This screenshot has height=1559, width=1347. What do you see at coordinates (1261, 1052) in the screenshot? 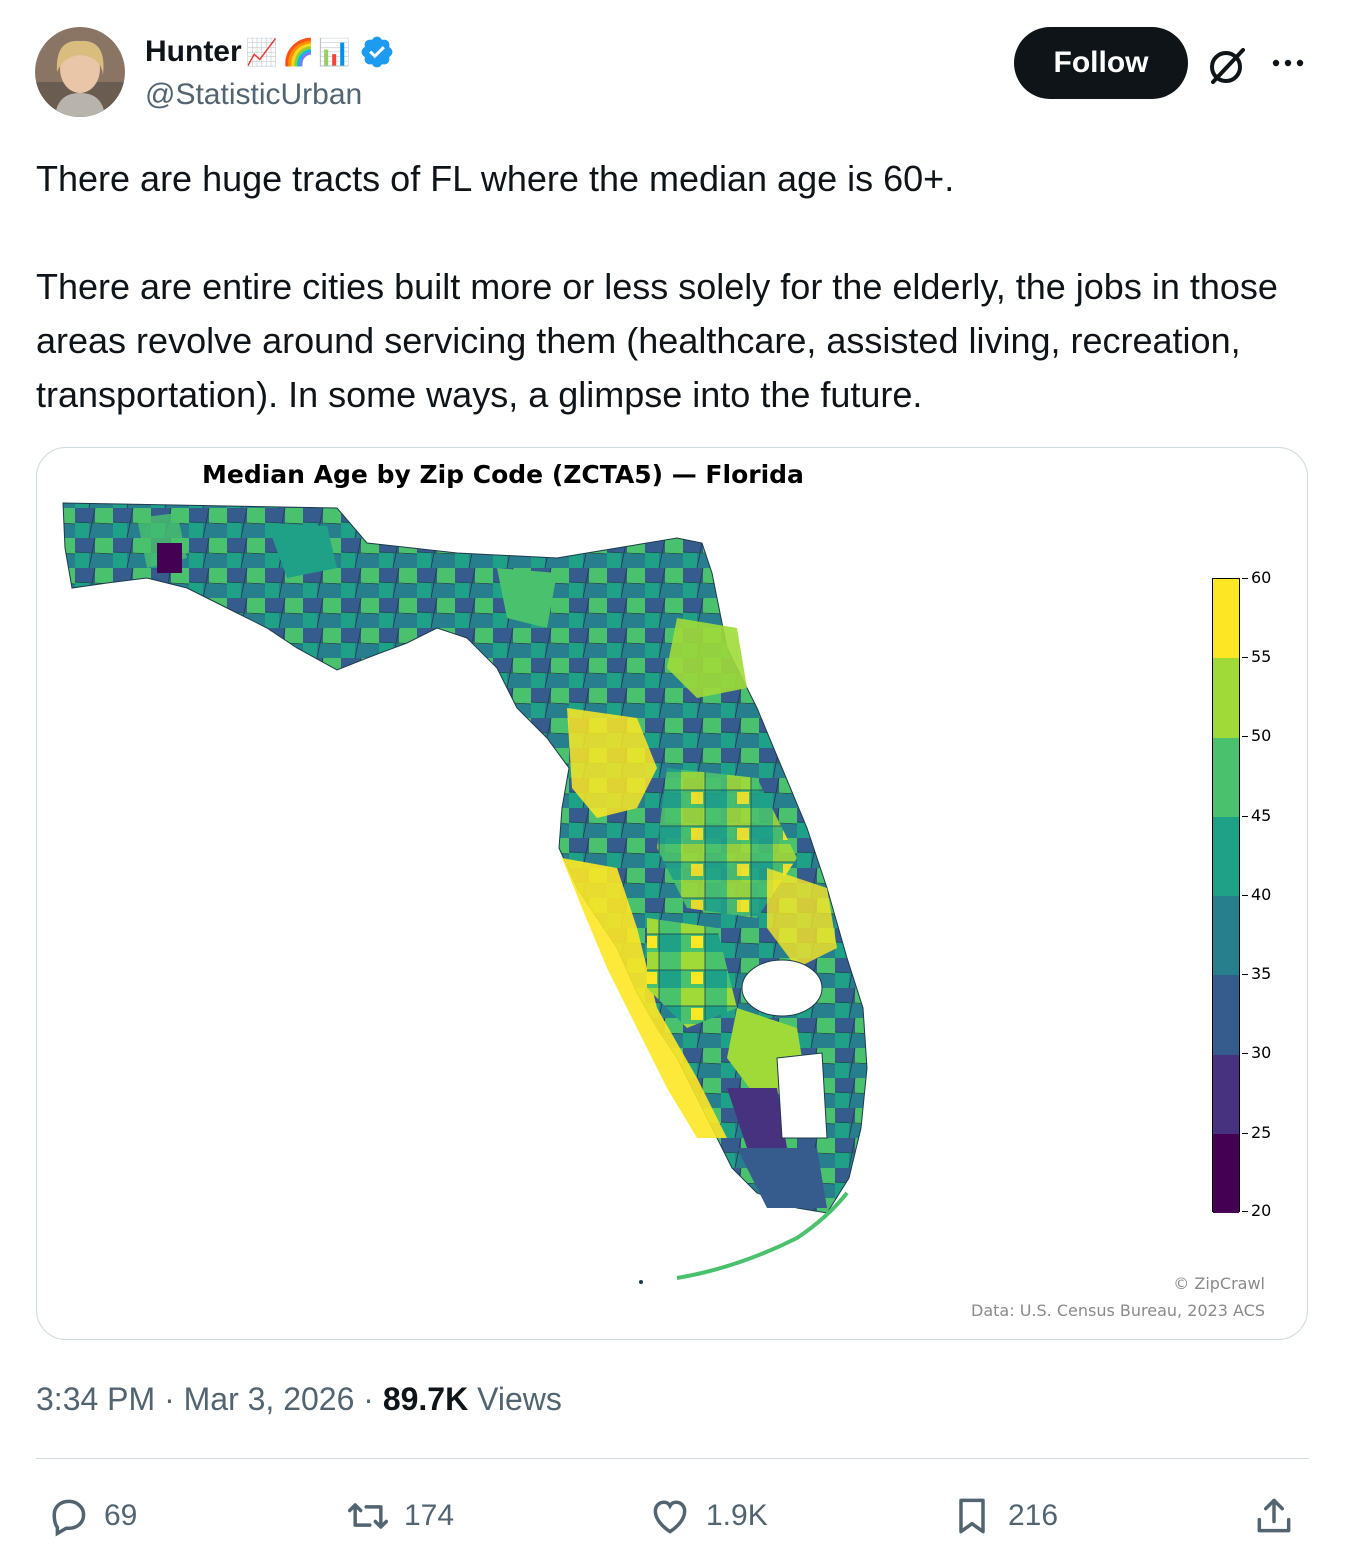
I see `colorbar-tick-label: 30` at bounding box center [1261, 1052].